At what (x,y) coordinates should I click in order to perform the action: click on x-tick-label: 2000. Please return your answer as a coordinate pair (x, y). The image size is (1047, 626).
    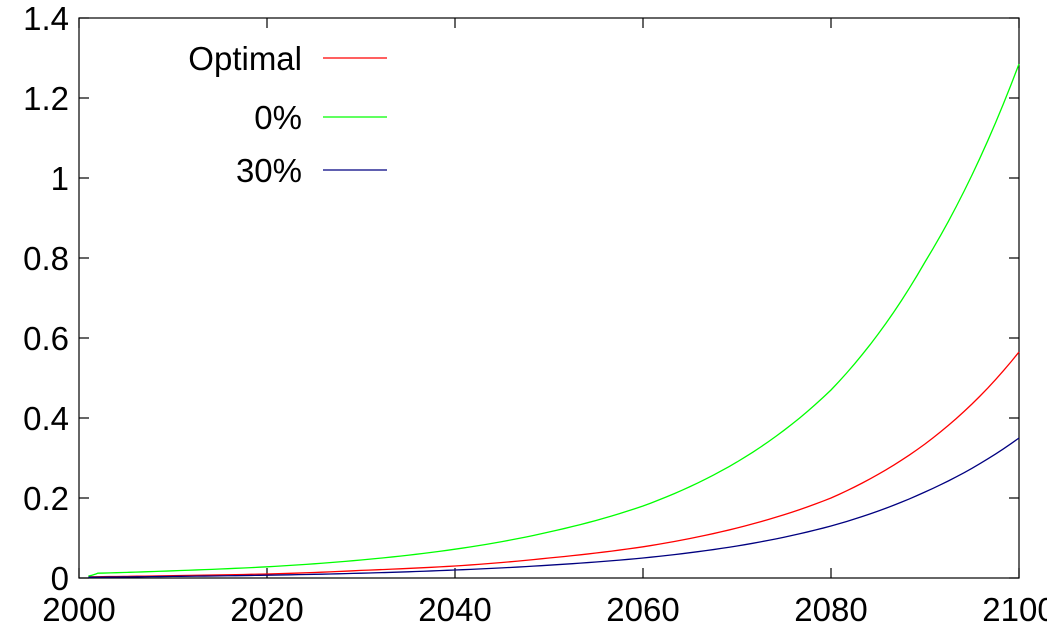
    Looking at the image, I should click on (78, 608).